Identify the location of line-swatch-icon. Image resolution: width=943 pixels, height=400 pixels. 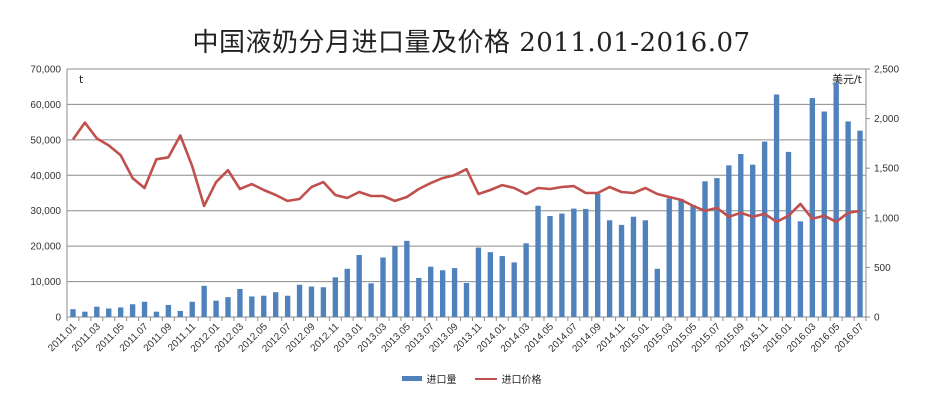
(485, 378).